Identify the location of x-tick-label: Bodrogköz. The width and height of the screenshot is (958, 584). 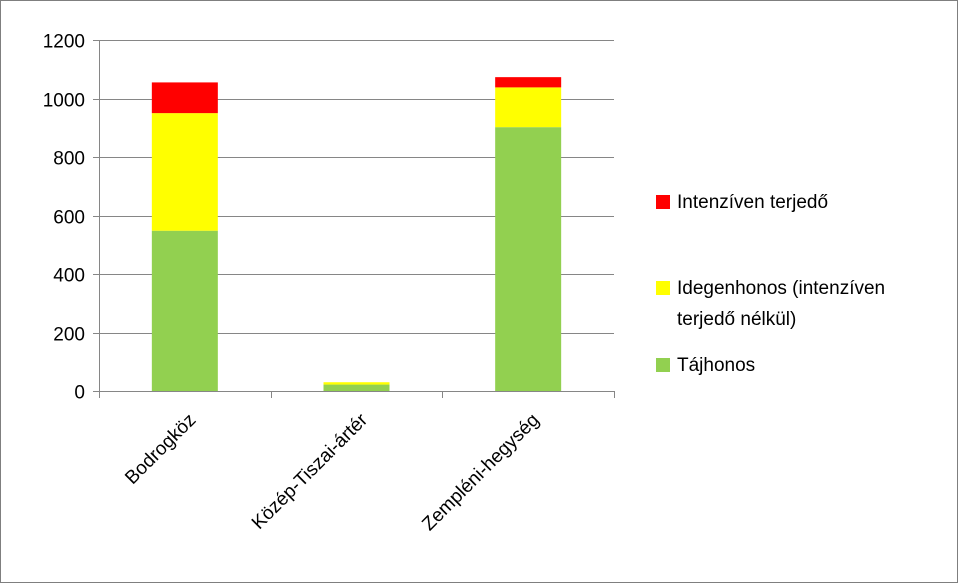
(160, 449).